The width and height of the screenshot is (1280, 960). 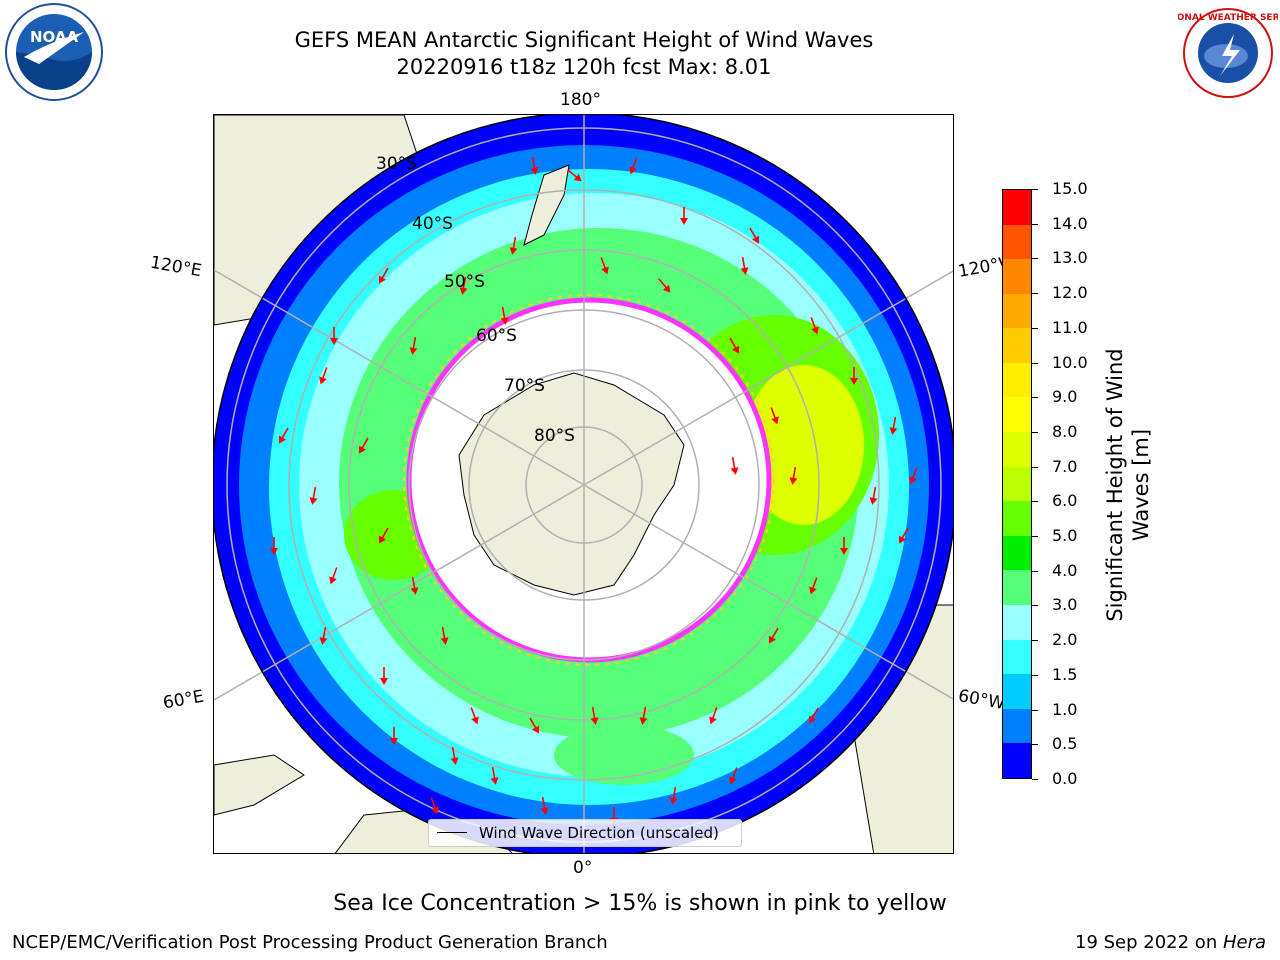 I want to click on colorbar-tick-label: 5.0, so click(x=1065, y=536).